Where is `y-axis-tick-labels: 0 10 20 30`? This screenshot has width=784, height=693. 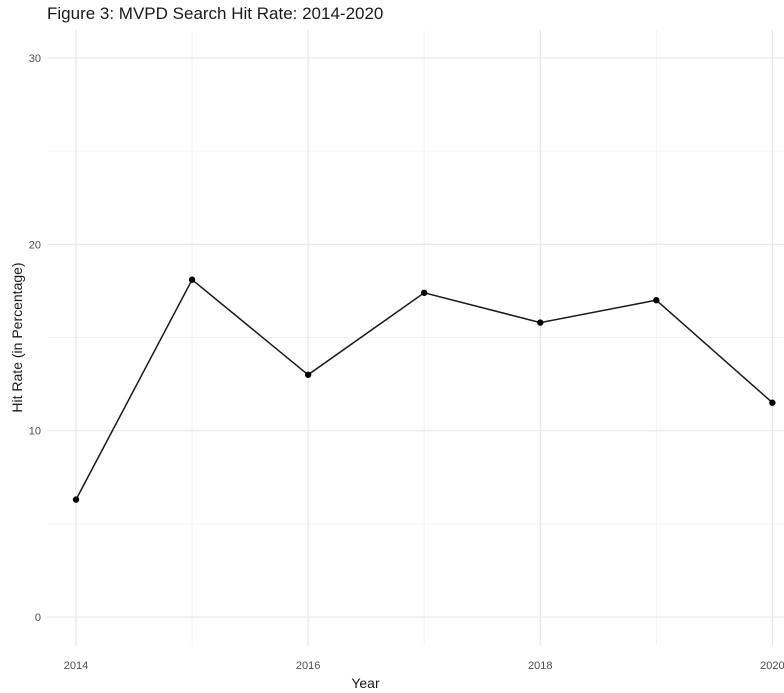 y-axis-tick-labels: 0 10 20 30 is located at coordinates (35, 338).